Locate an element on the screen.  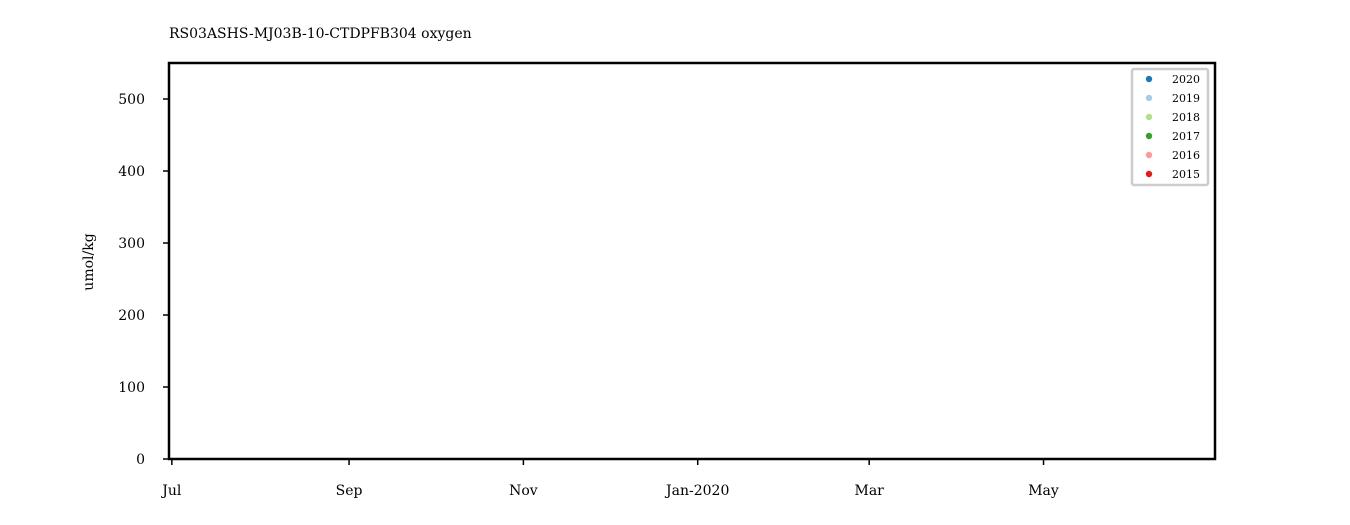
legend-label: 2016 is located at coordinates (1186, 155).